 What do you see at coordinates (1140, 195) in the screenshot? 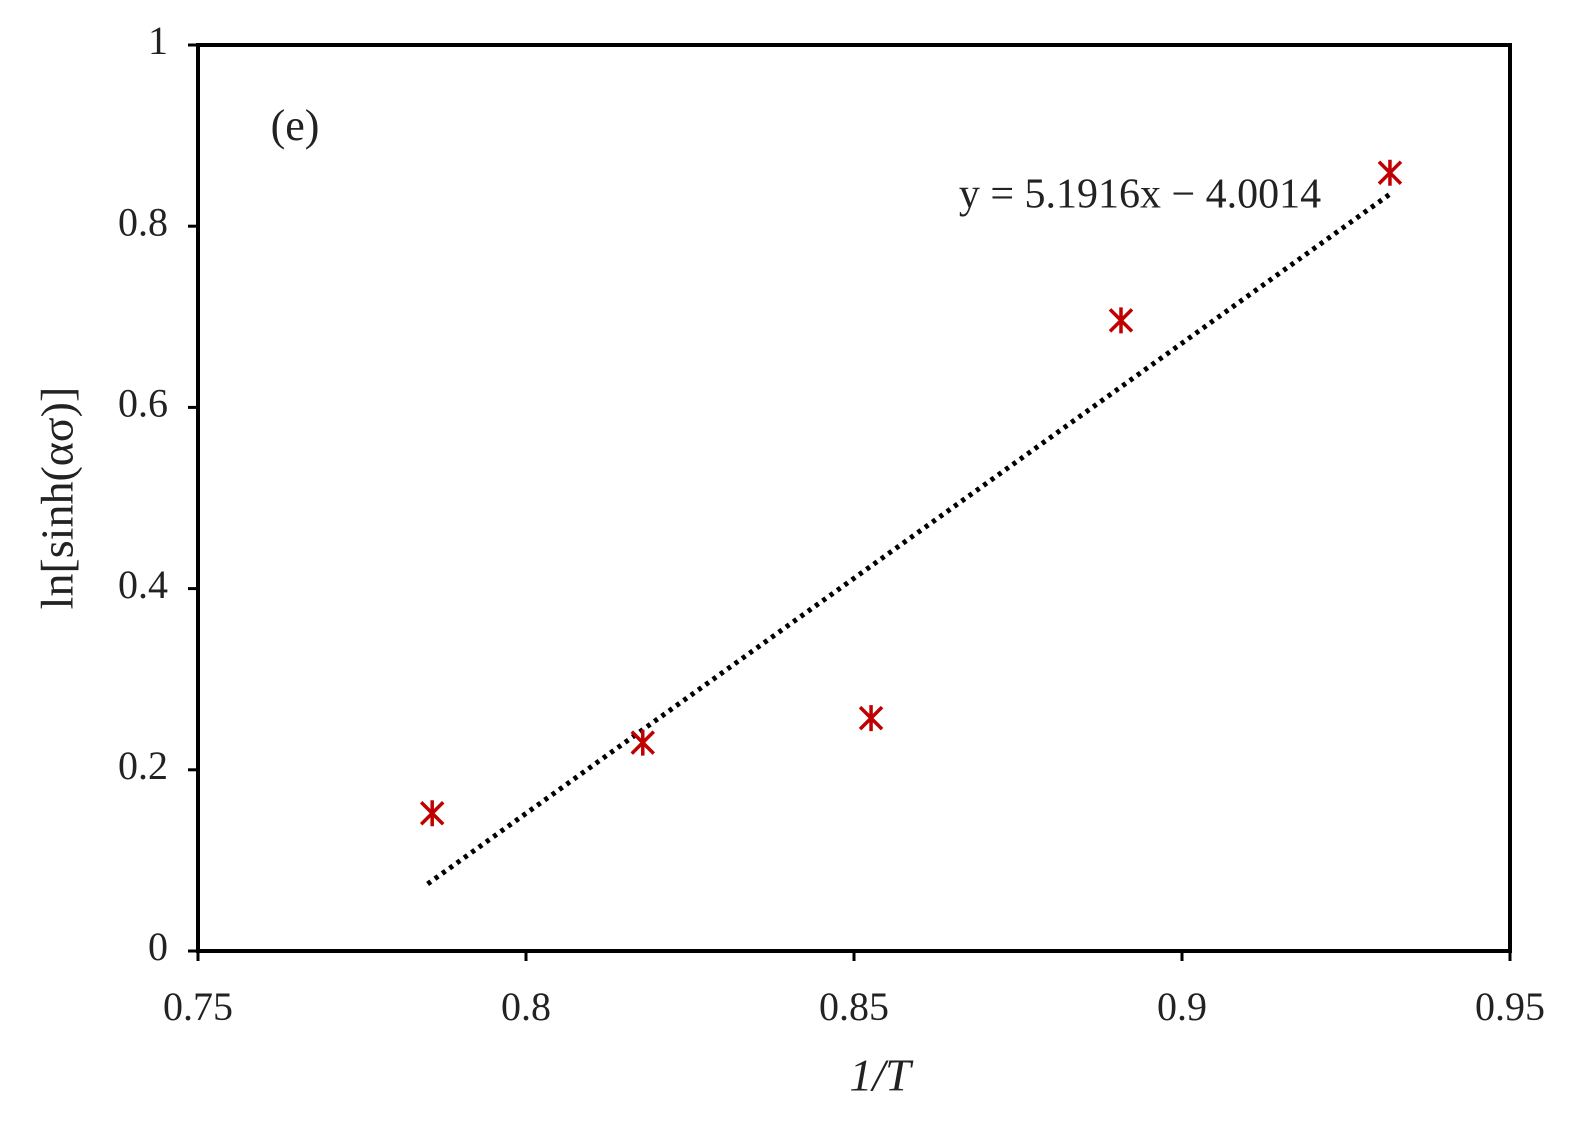
I see `trendline-label: y = 5.1916x − 4.0014` at bounding box center [1140, 195].